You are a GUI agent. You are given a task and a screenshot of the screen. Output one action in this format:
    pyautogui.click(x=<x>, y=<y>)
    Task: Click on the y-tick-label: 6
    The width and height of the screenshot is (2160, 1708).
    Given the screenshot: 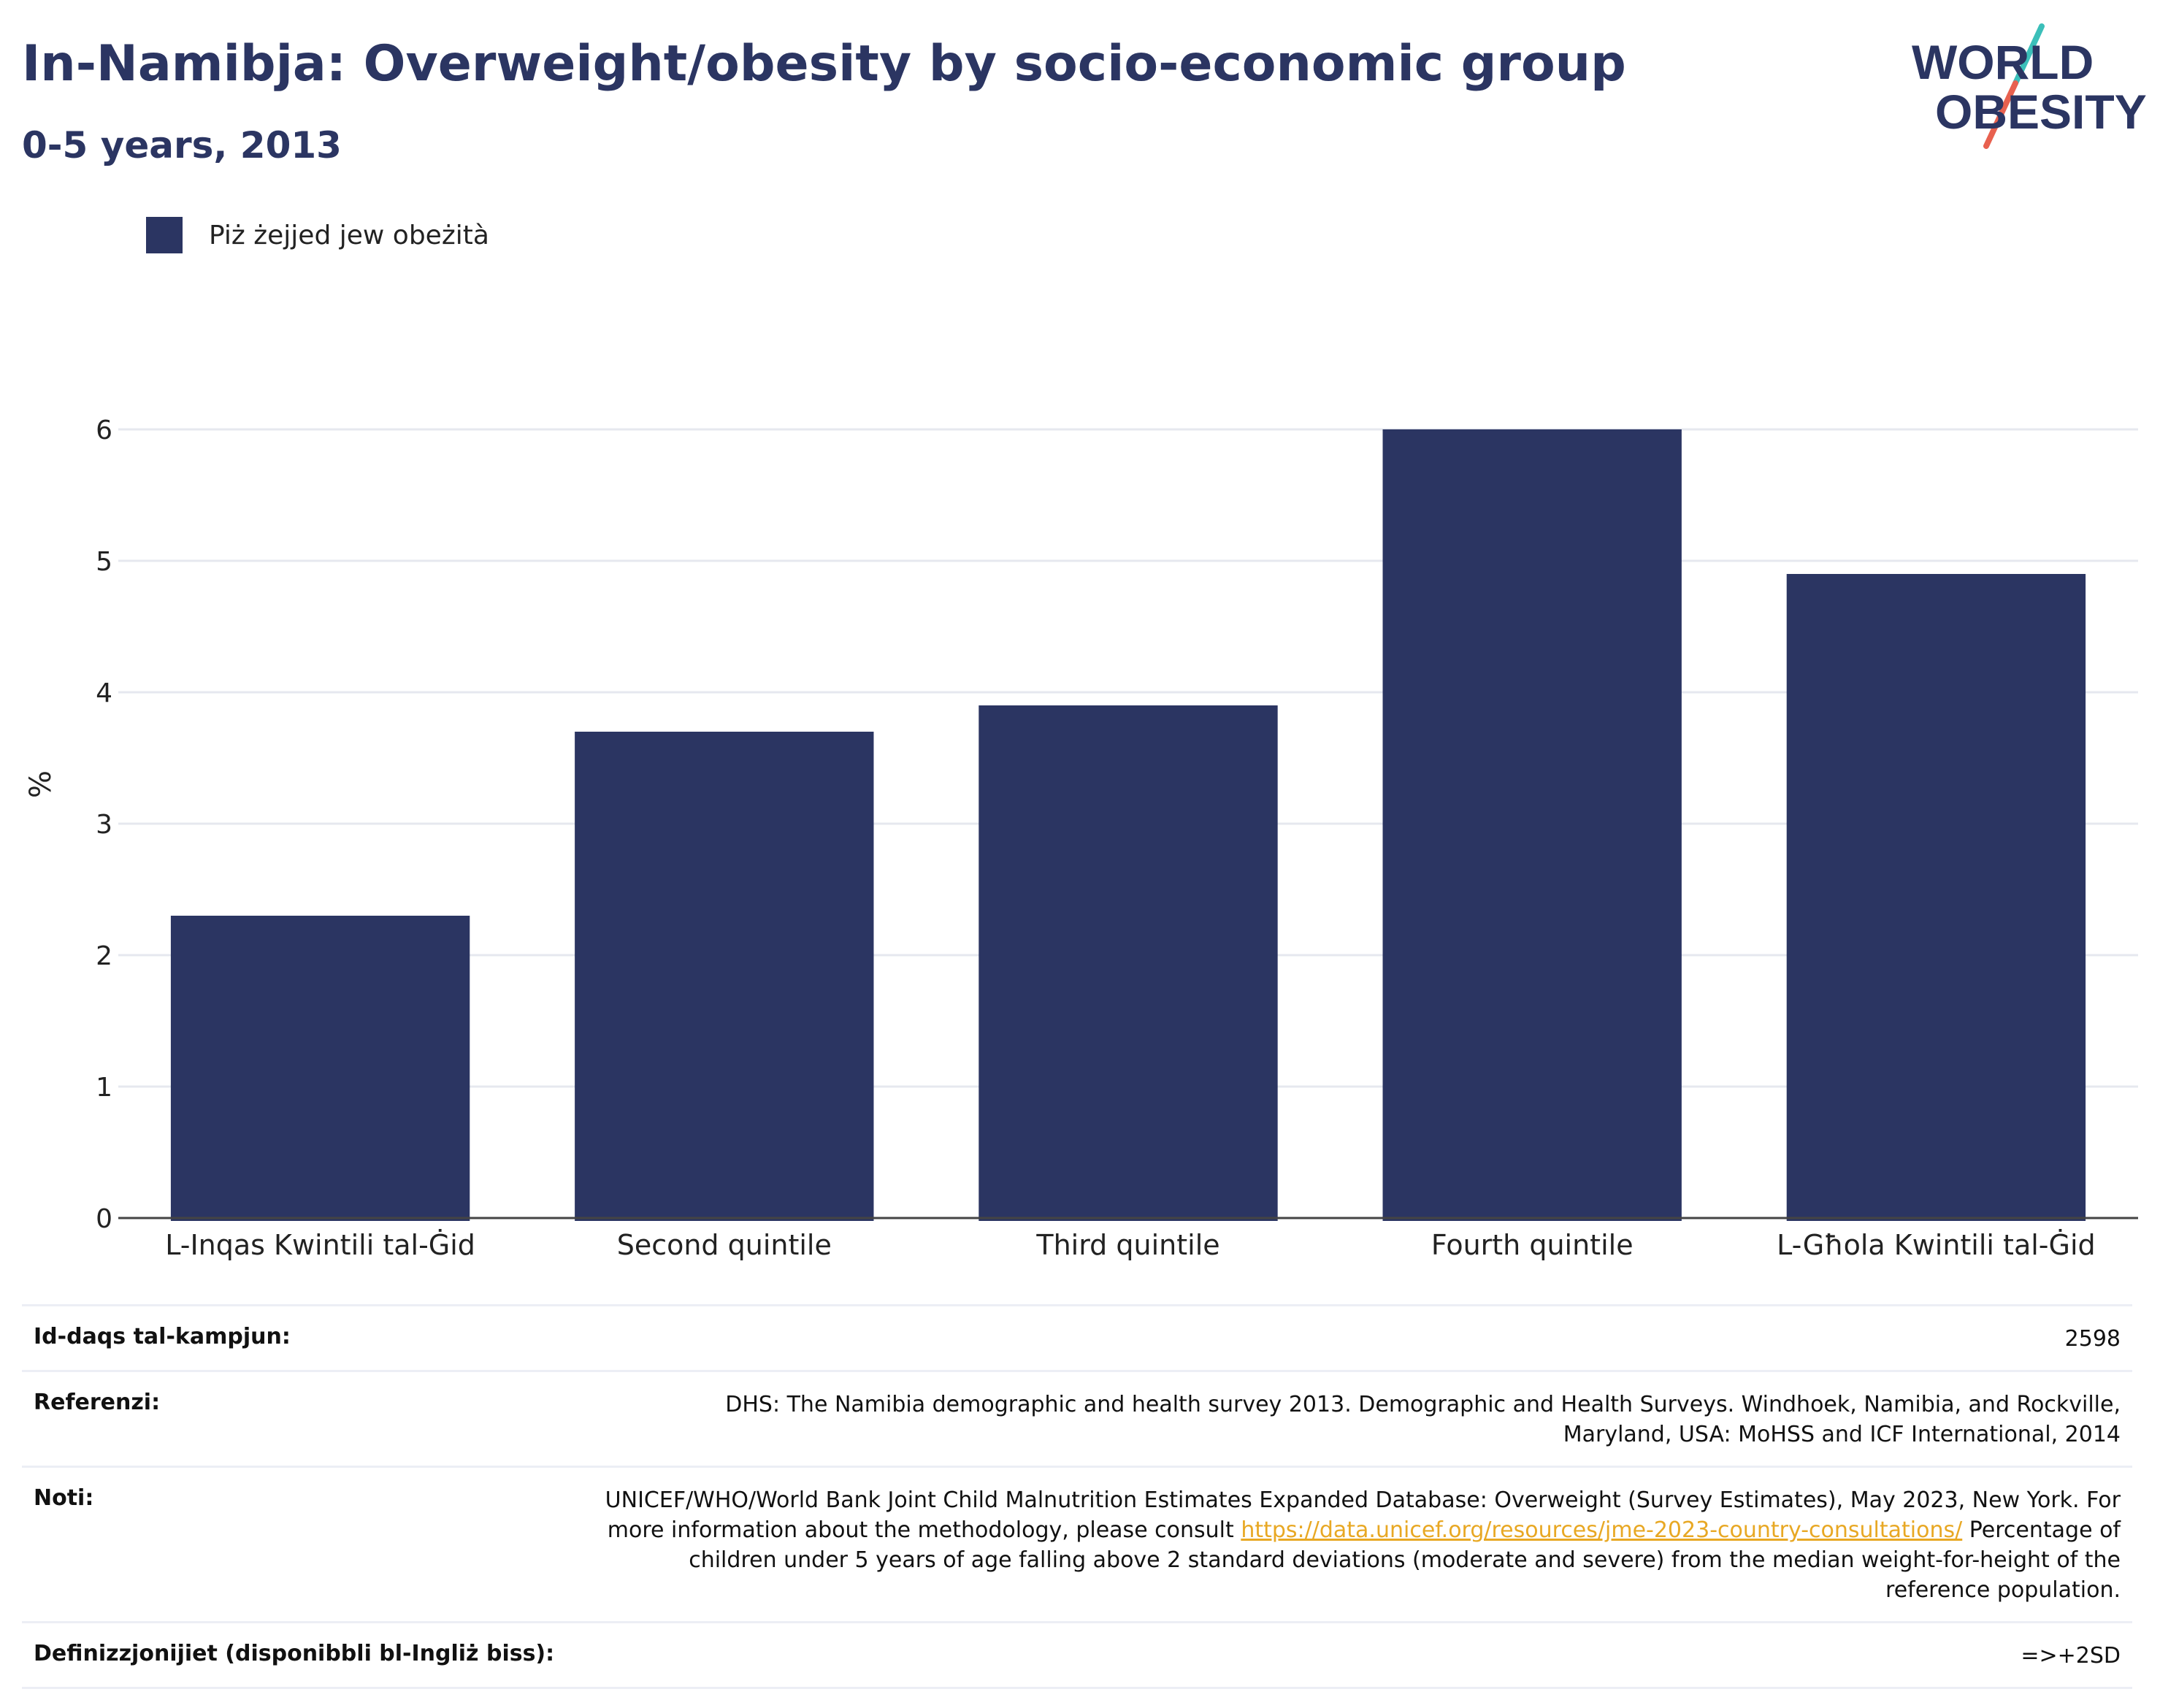 What is the action you would take?
    pyautogui.click(x=104, y=430)
    